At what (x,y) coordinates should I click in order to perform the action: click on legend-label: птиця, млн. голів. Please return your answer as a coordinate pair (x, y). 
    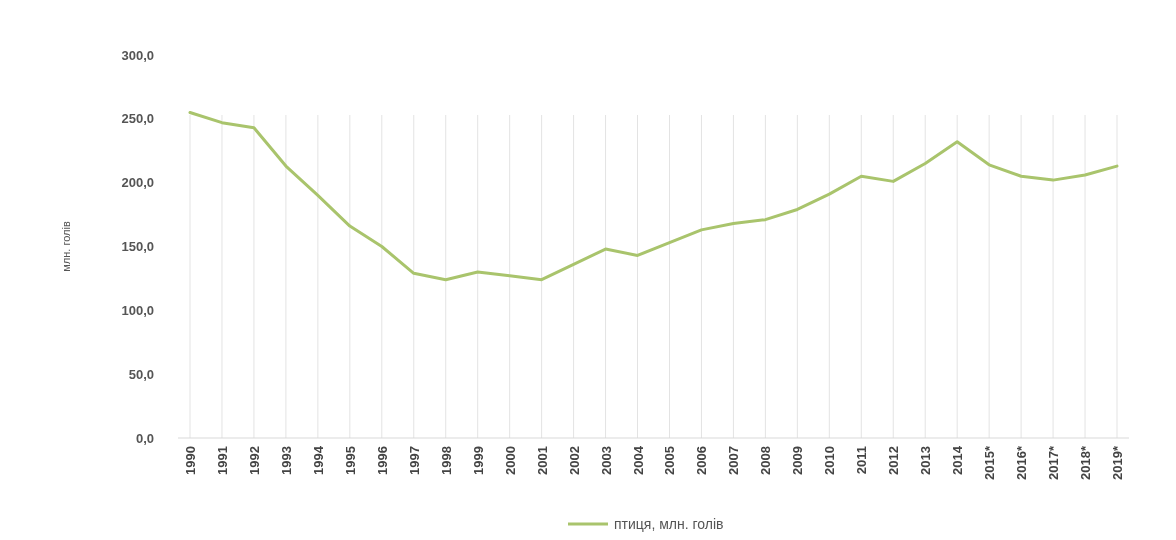
    Looking at the image, I should click on (669, 523).